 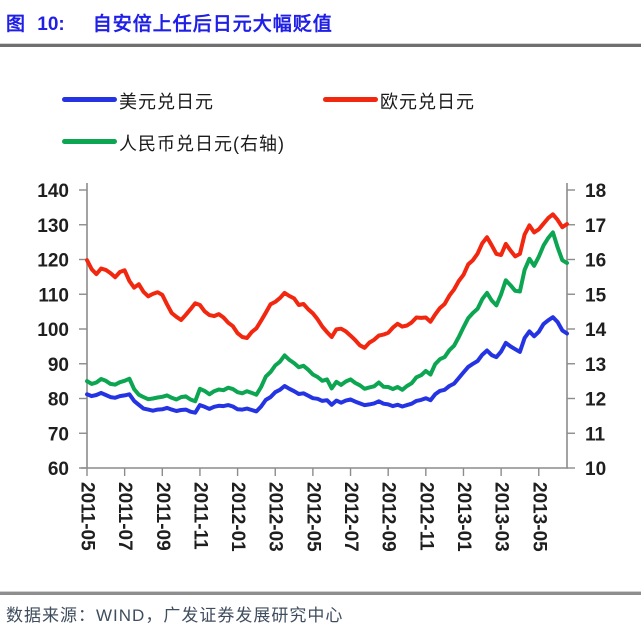 I want to click on legend-label-eurjpy: 欧元兑日元, so click(x=427, y=102).